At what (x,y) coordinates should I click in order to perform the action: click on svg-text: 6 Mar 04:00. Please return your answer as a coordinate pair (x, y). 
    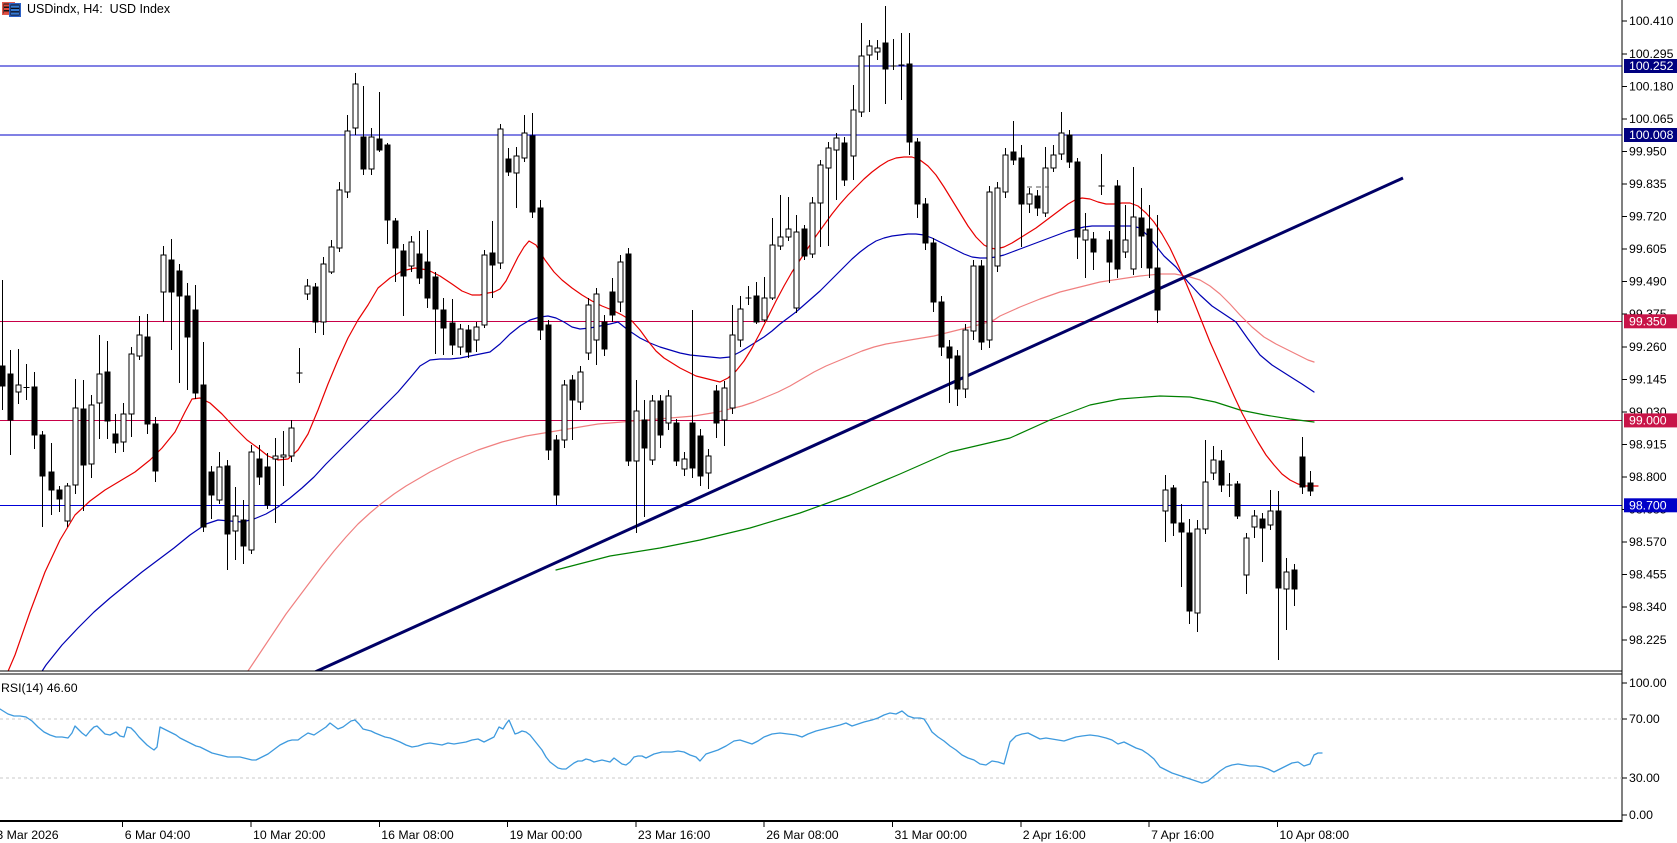
    Looking at the image, I should click on (158, 835).